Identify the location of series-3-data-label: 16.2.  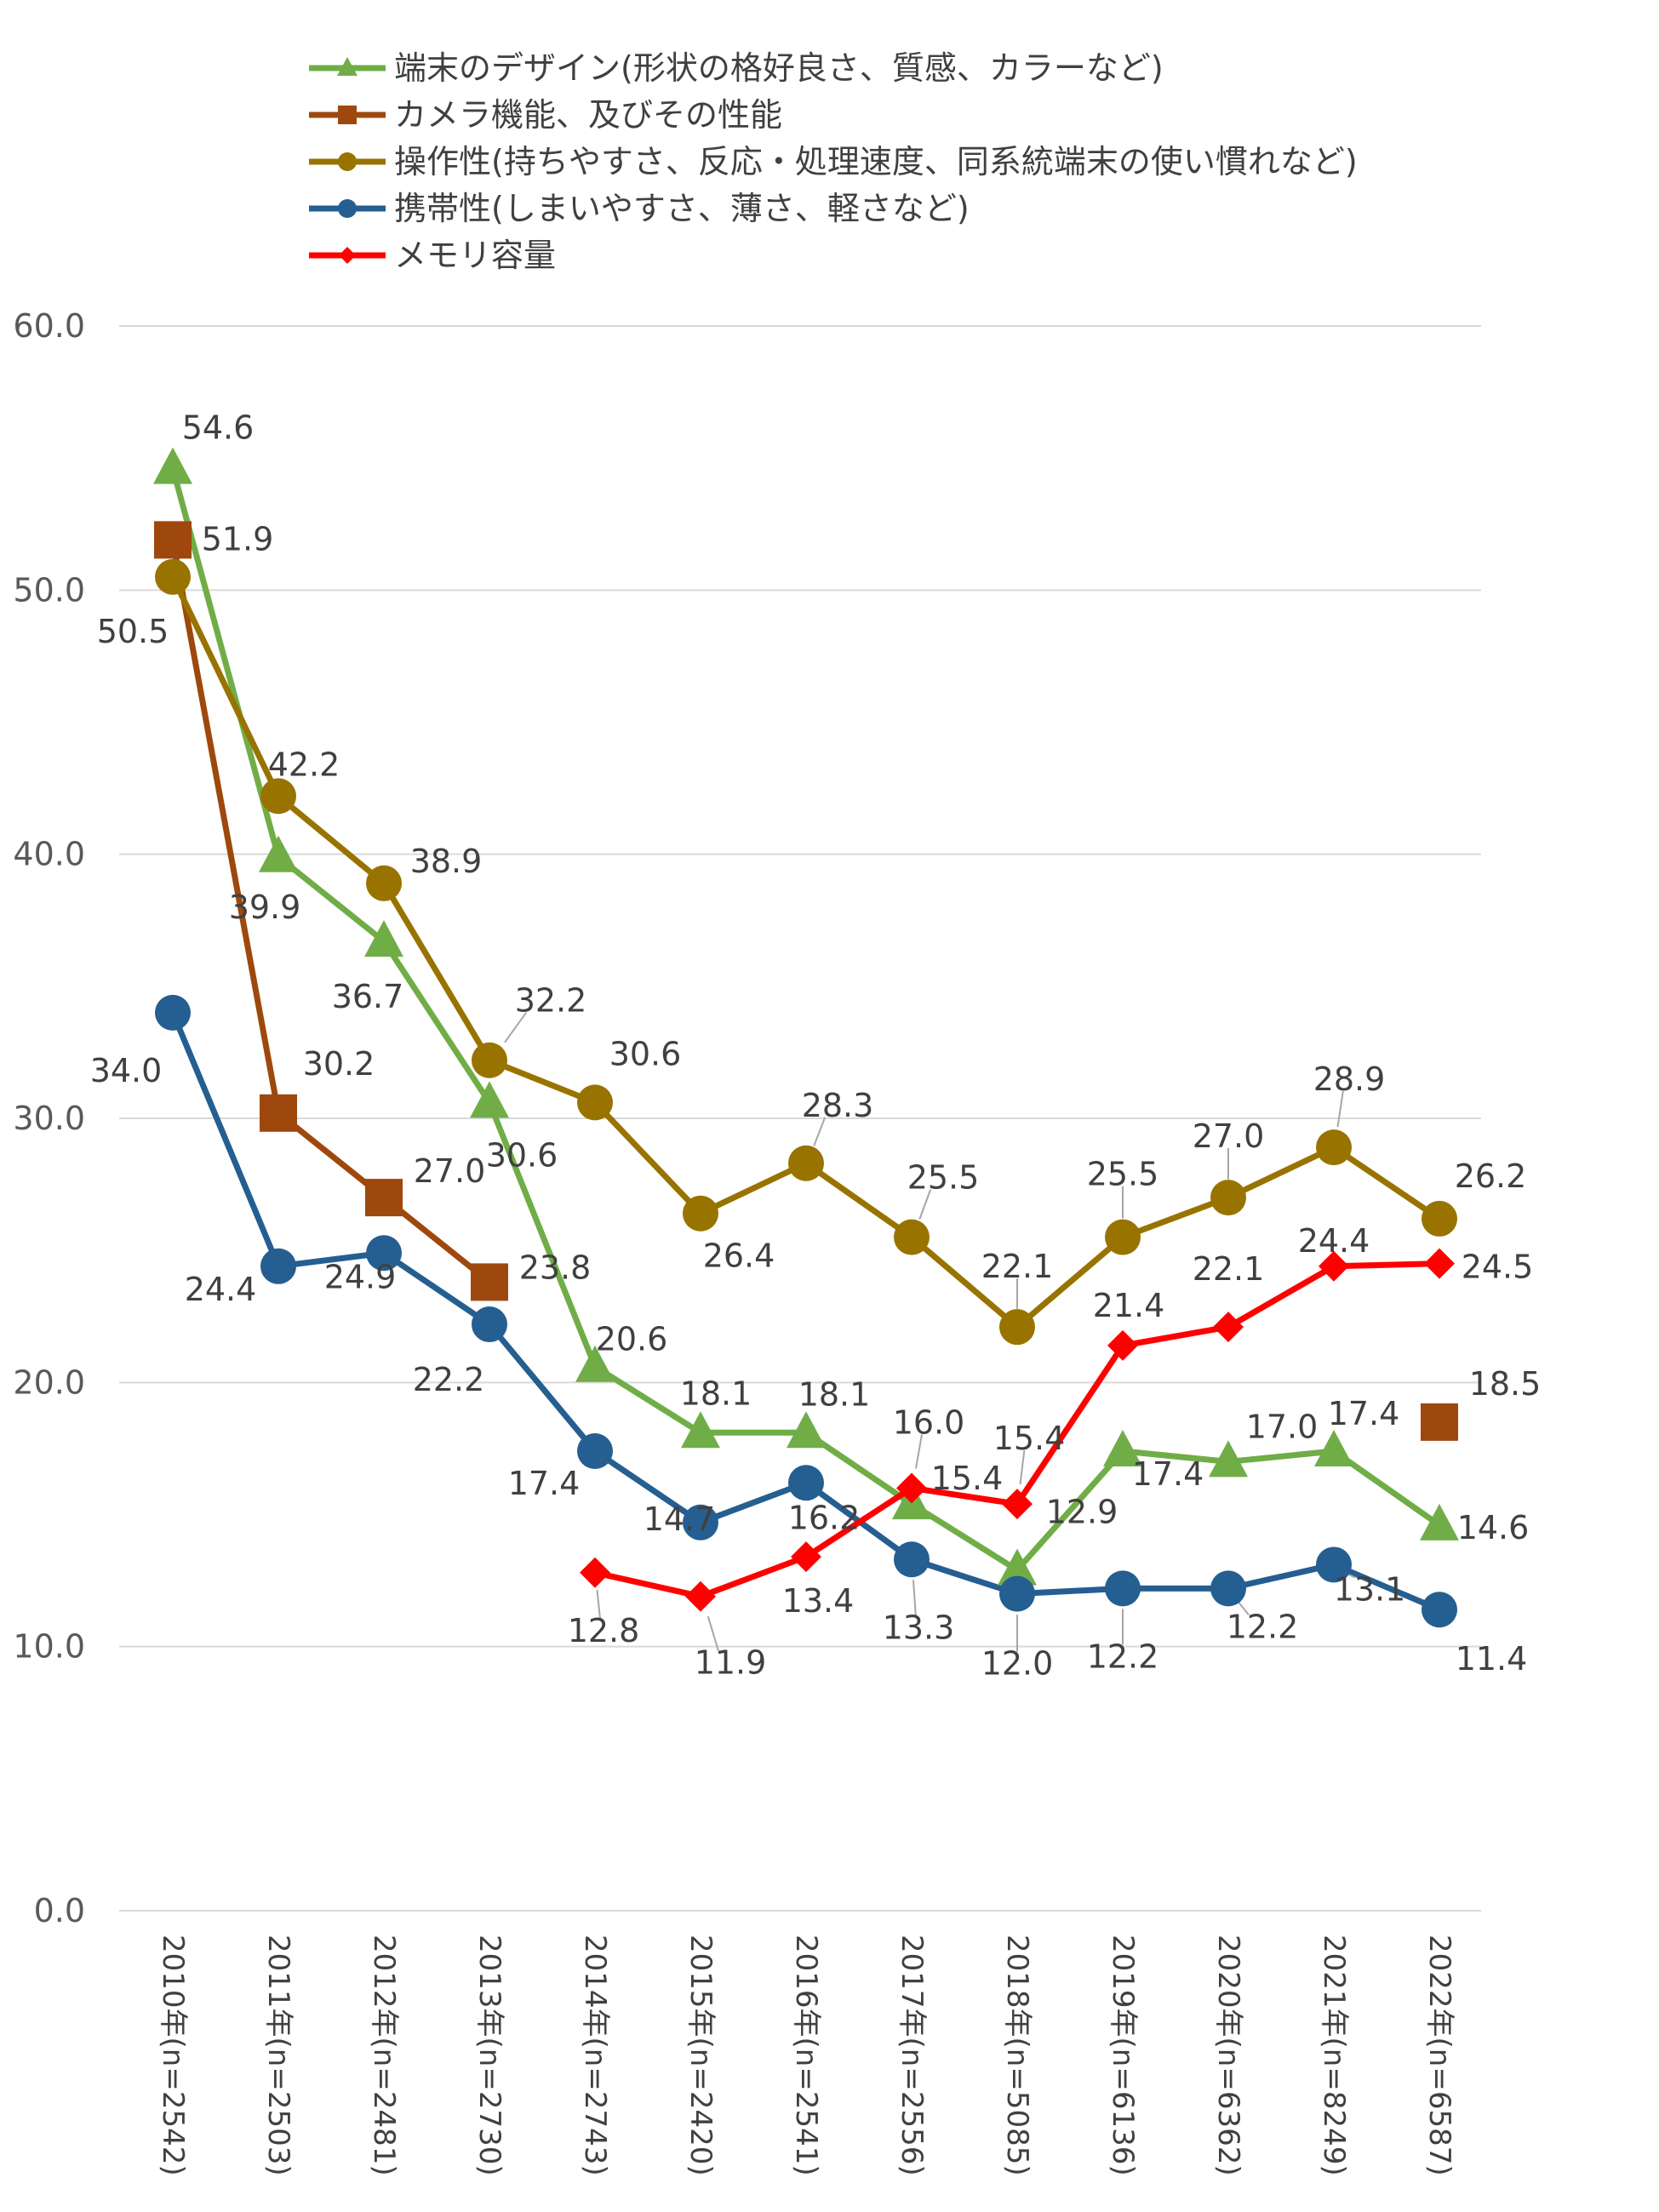
(824, 1517).